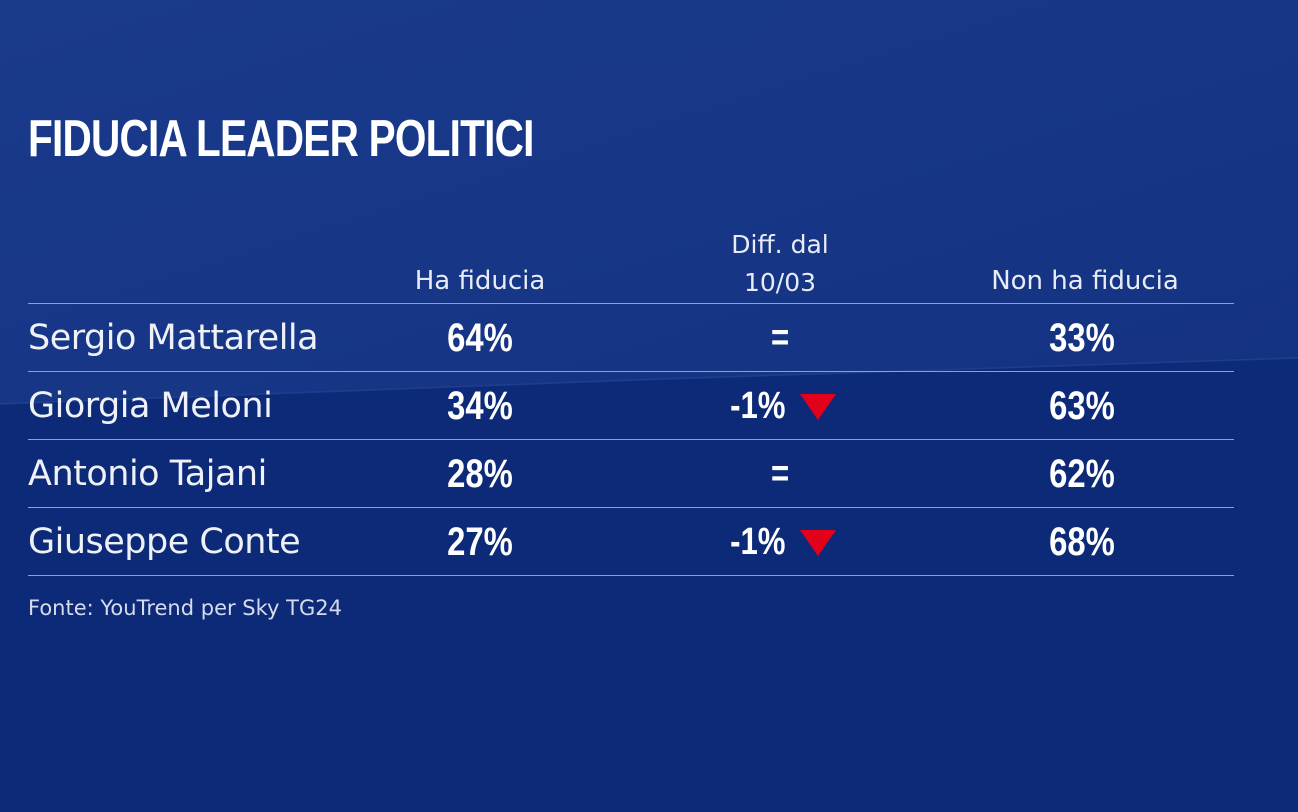 This screenshot has height=812, width=1298. Describe the element at coordinates (147, 474) in the screenshot. I see `row-name: Antonio Tajani` at that location.